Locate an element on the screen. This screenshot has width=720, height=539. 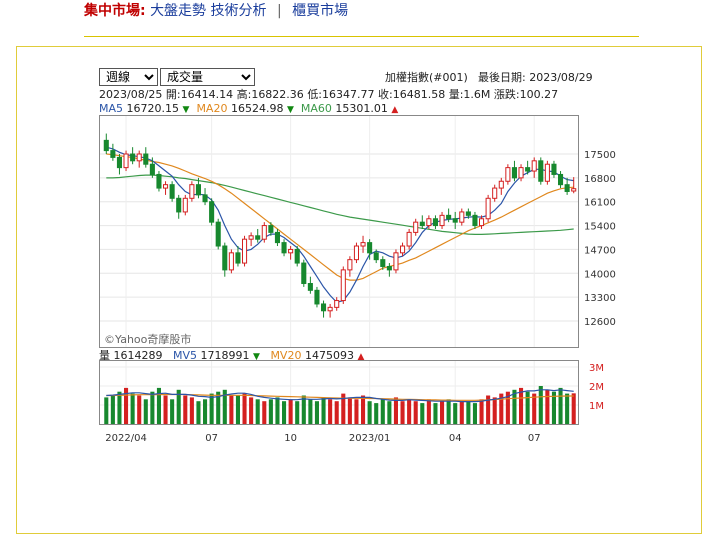
volume-legend: 量 1614289 MV5 1718991 ▼ MV20 1475093 ▲ is located at coordinates (231, 356).